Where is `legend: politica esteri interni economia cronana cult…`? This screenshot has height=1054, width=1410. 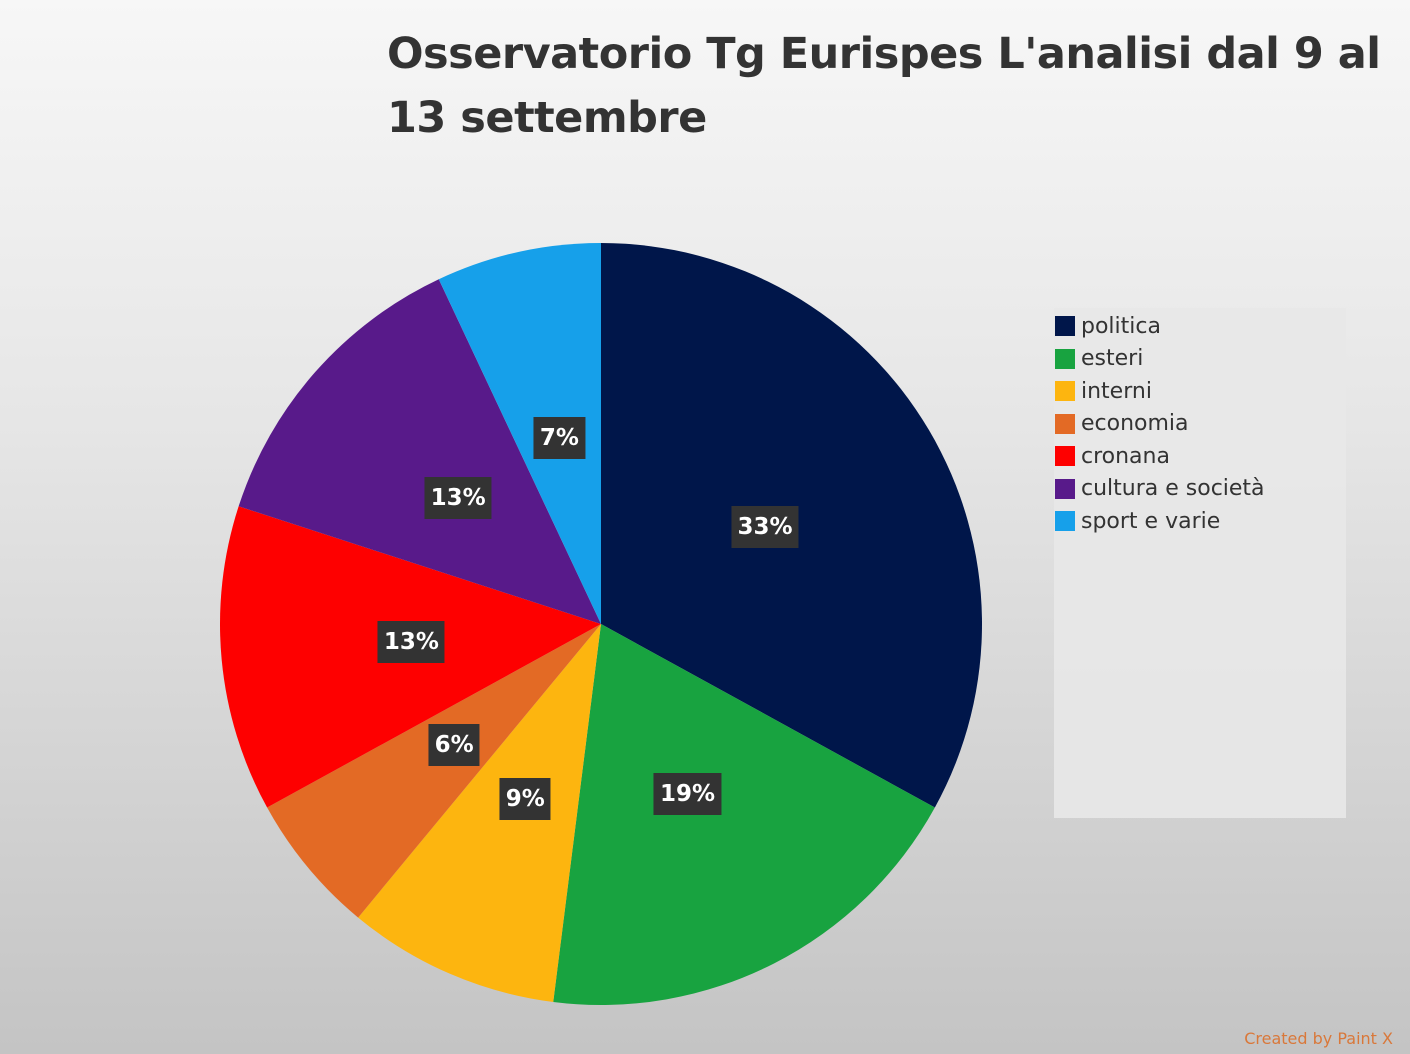 legend: politica esteri interni economia cronana cult… is located at coordinates (1200, 563).